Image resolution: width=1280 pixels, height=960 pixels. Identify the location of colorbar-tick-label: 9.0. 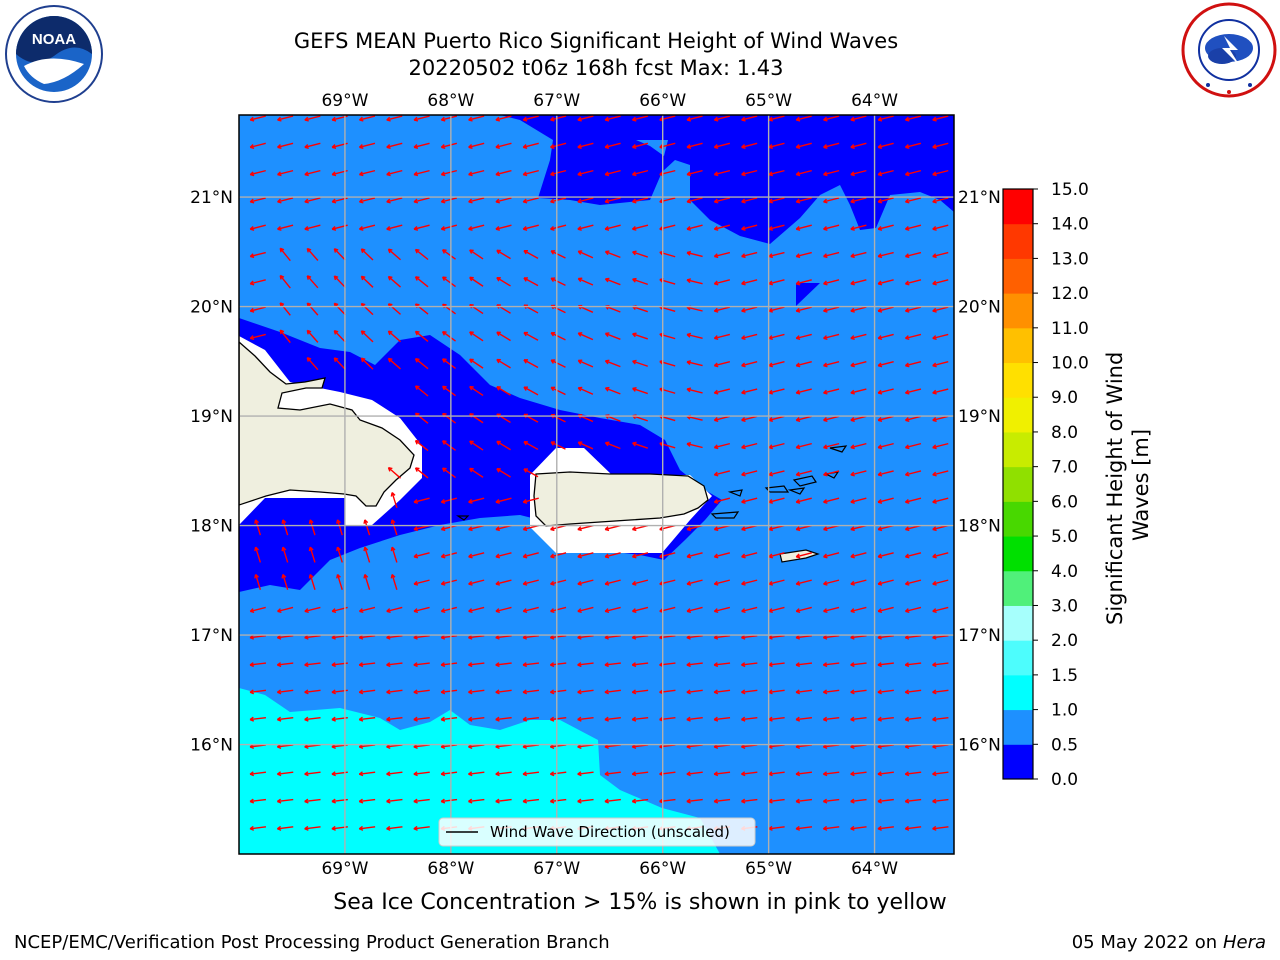
(1064, 398).